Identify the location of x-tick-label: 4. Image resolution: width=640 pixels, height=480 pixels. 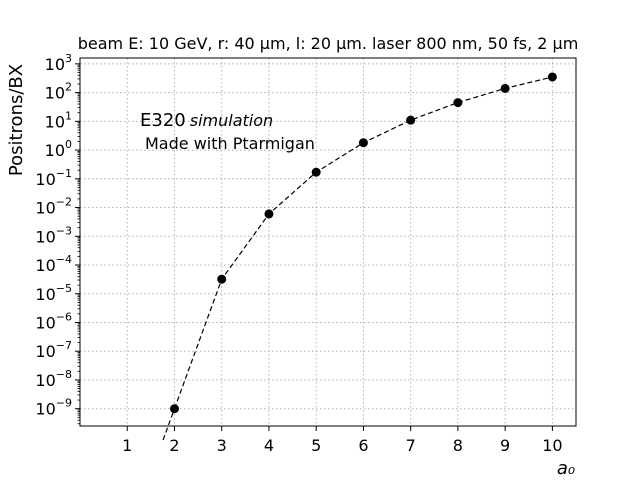
(269, 445).